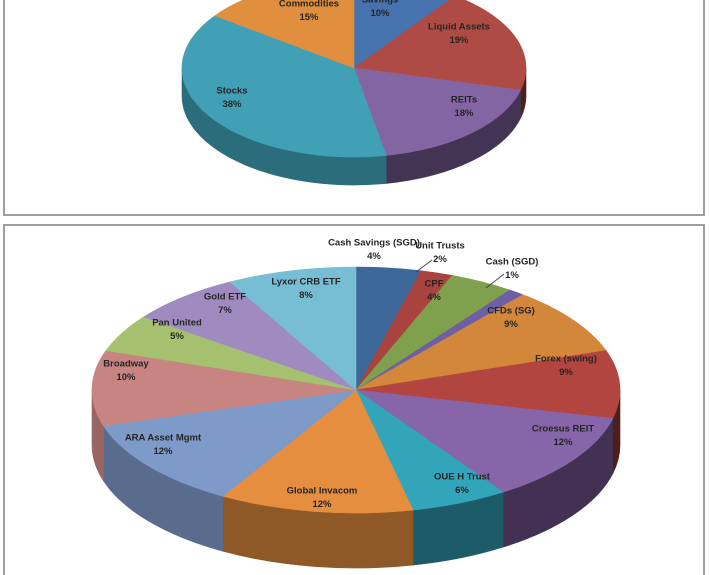 This screenshot has width=710, height=575. Describe the element at coordinates (563, 436) in the screenshot. I see `slice-label-croesus-reit: Croesus REIT 12%` at that location.